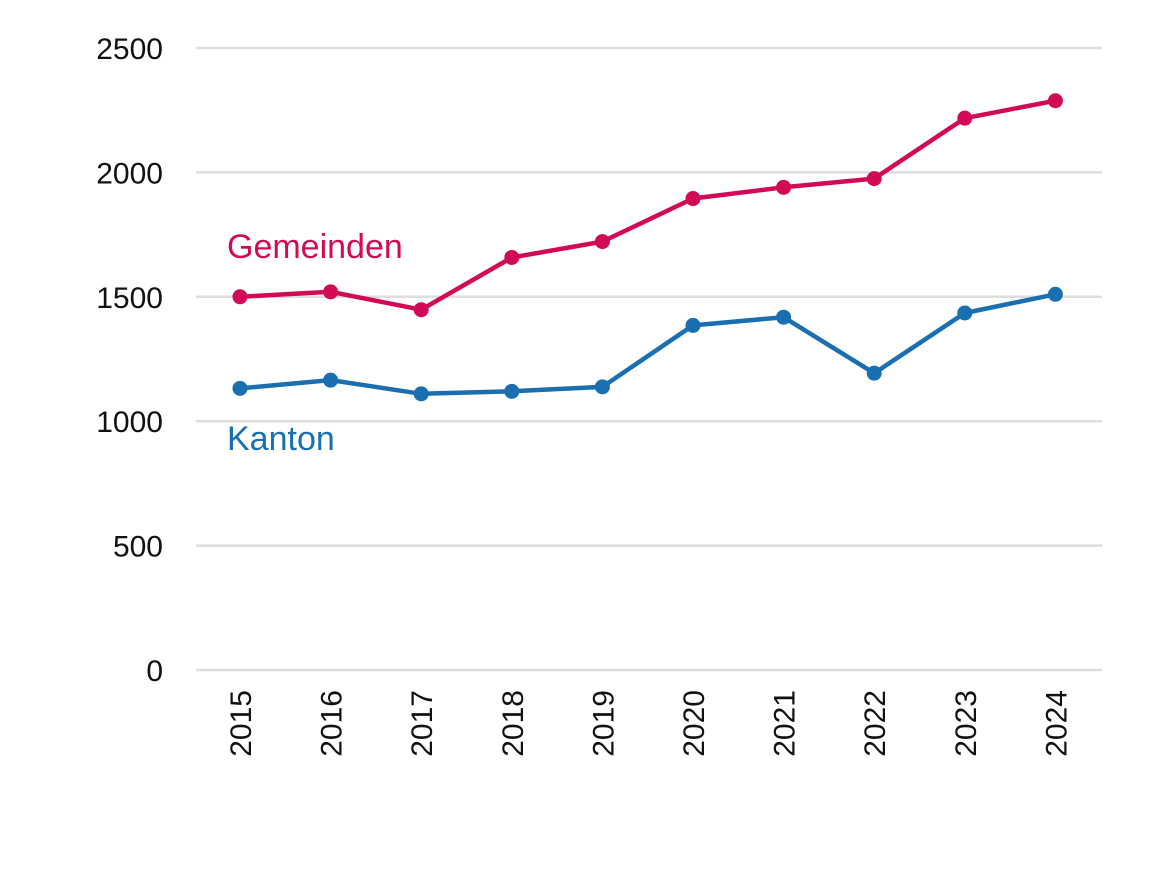  I want to click on y-tick-label: 2500, so click(129, 49).